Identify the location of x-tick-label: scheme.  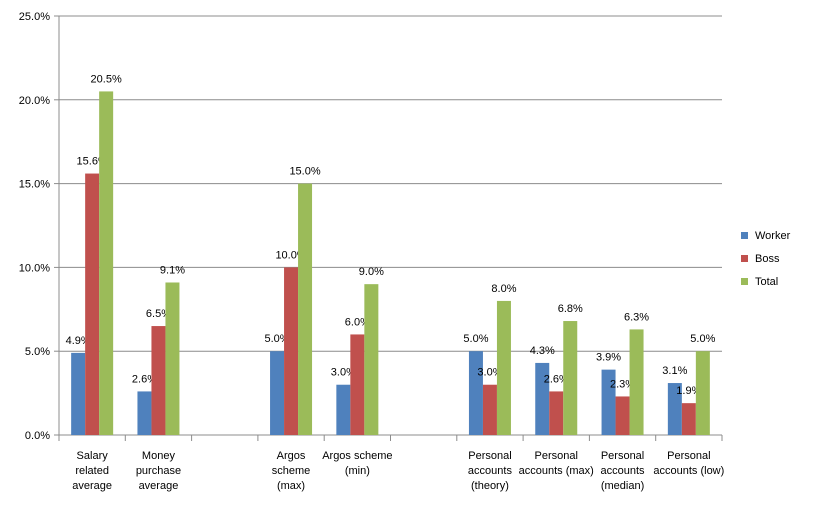
(291, 471).